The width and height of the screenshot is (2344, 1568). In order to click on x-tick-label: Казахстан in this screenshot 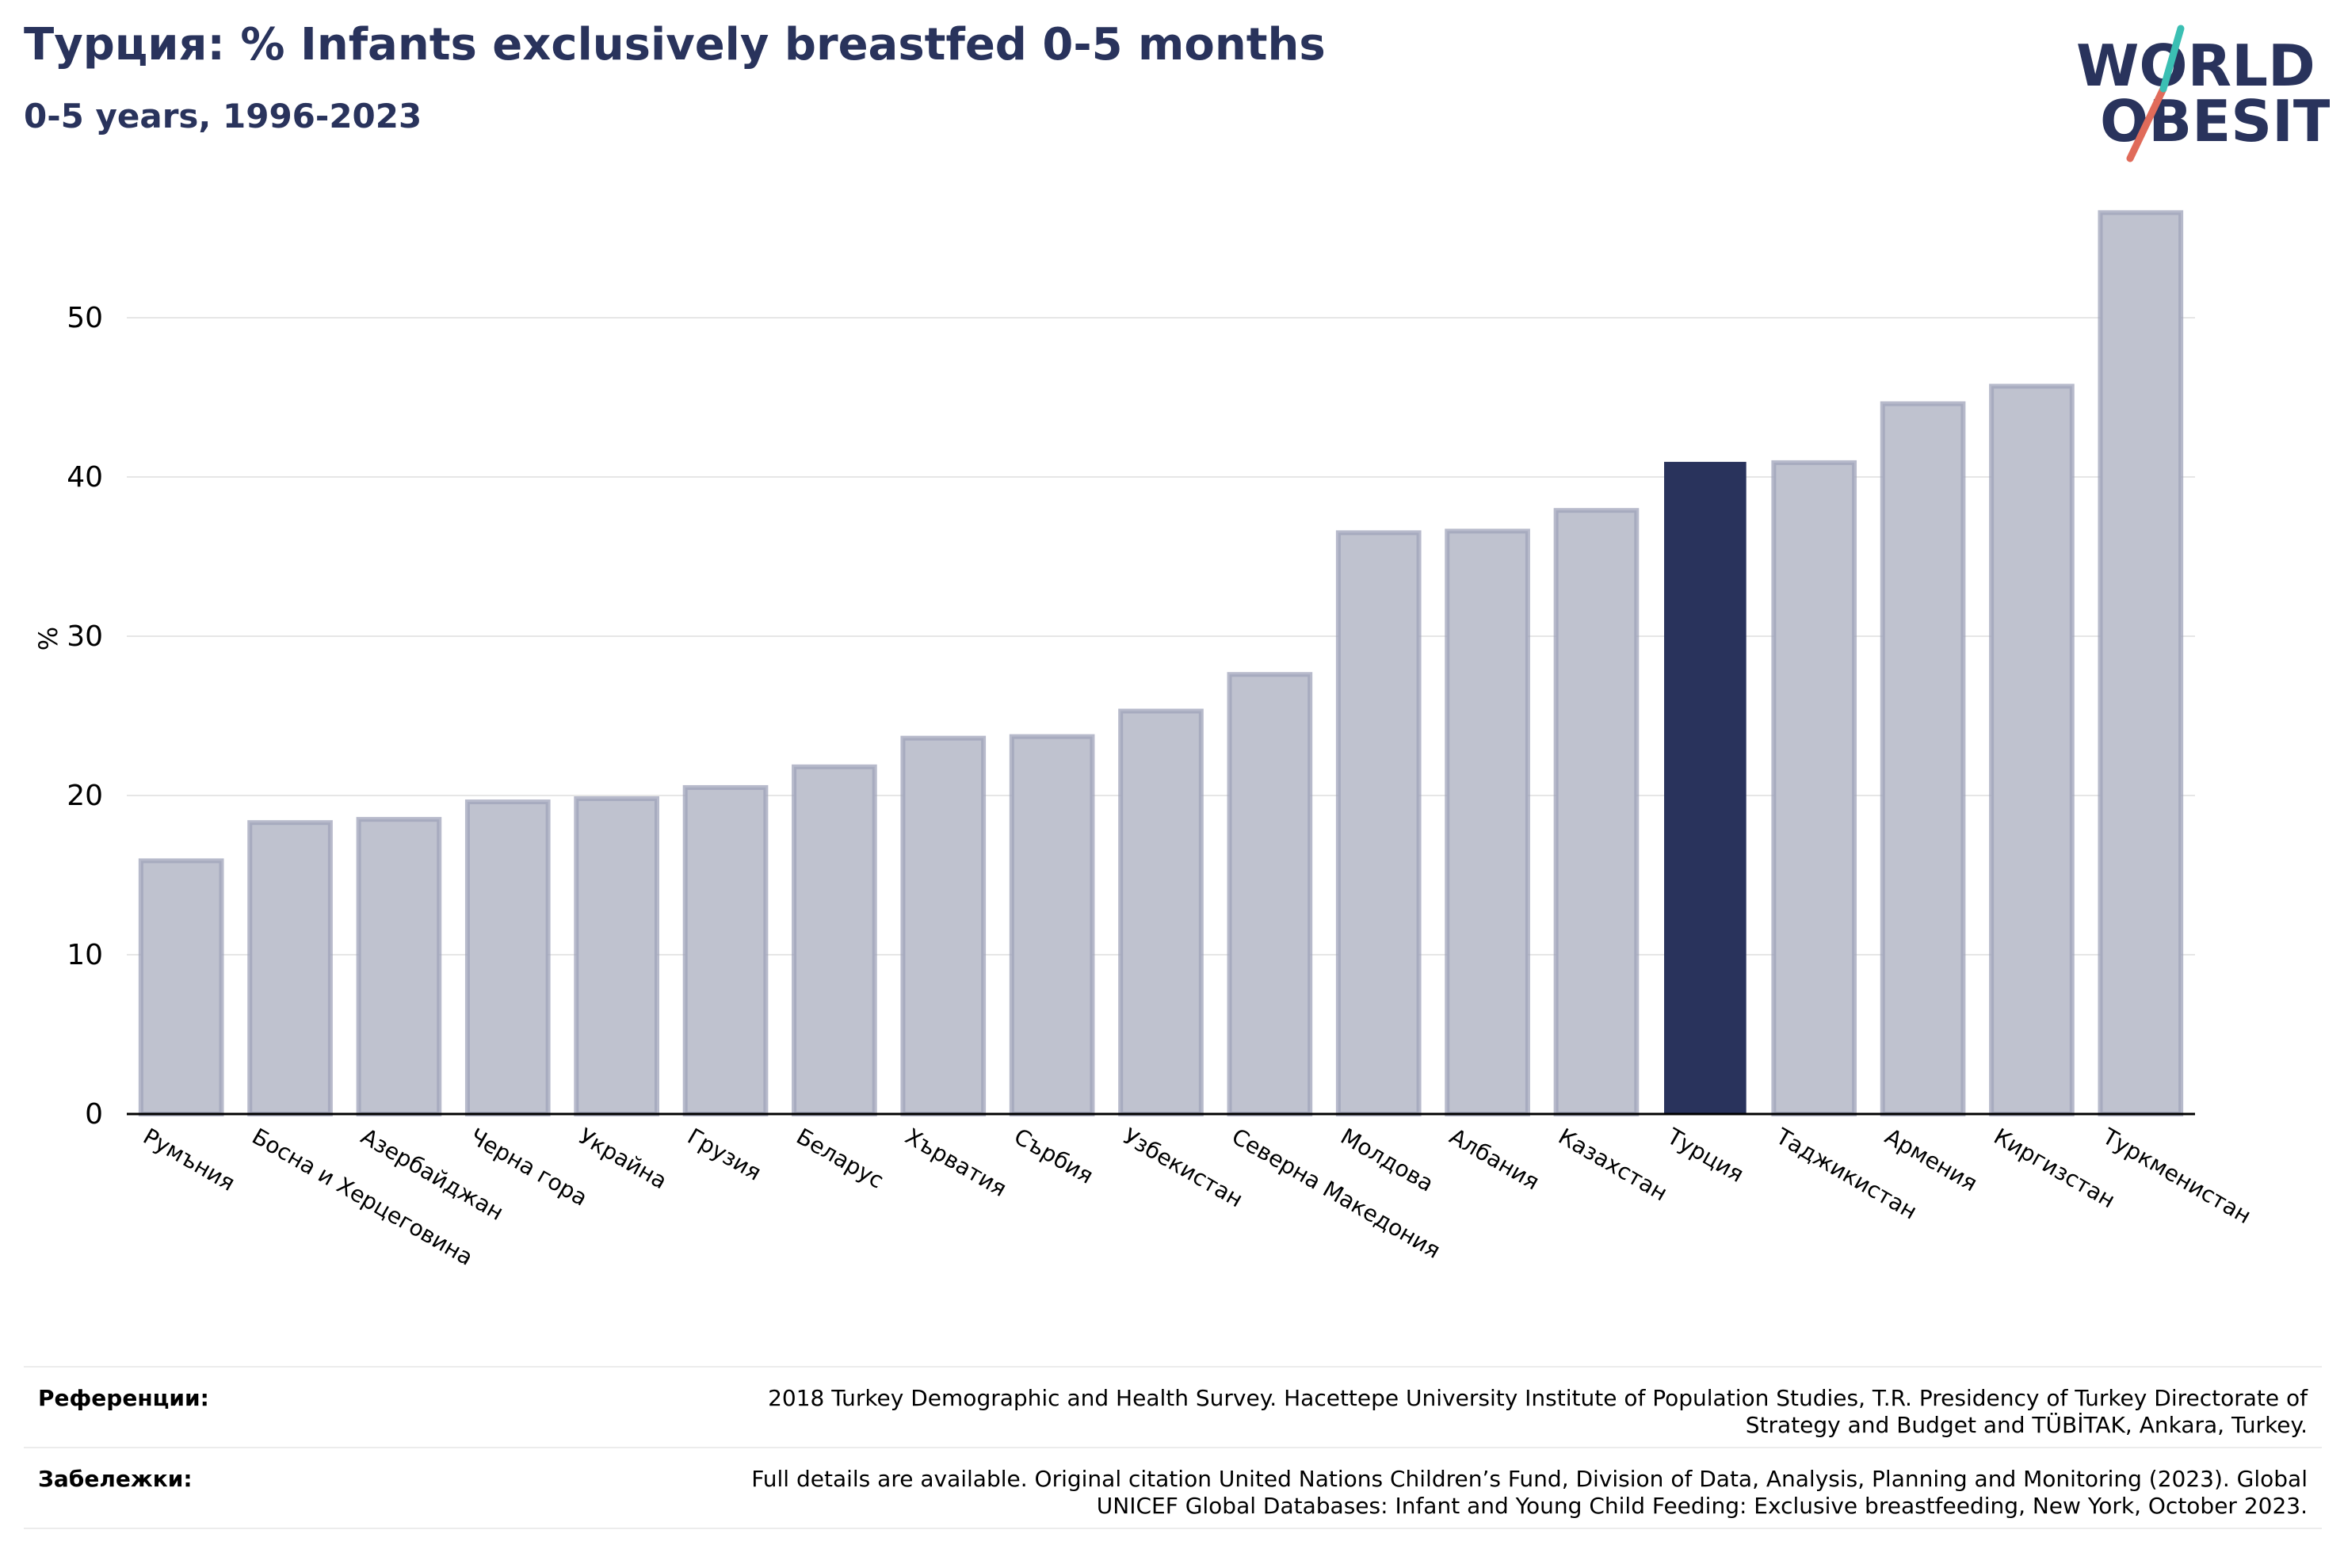, I will do `click(1613, 1164)`.